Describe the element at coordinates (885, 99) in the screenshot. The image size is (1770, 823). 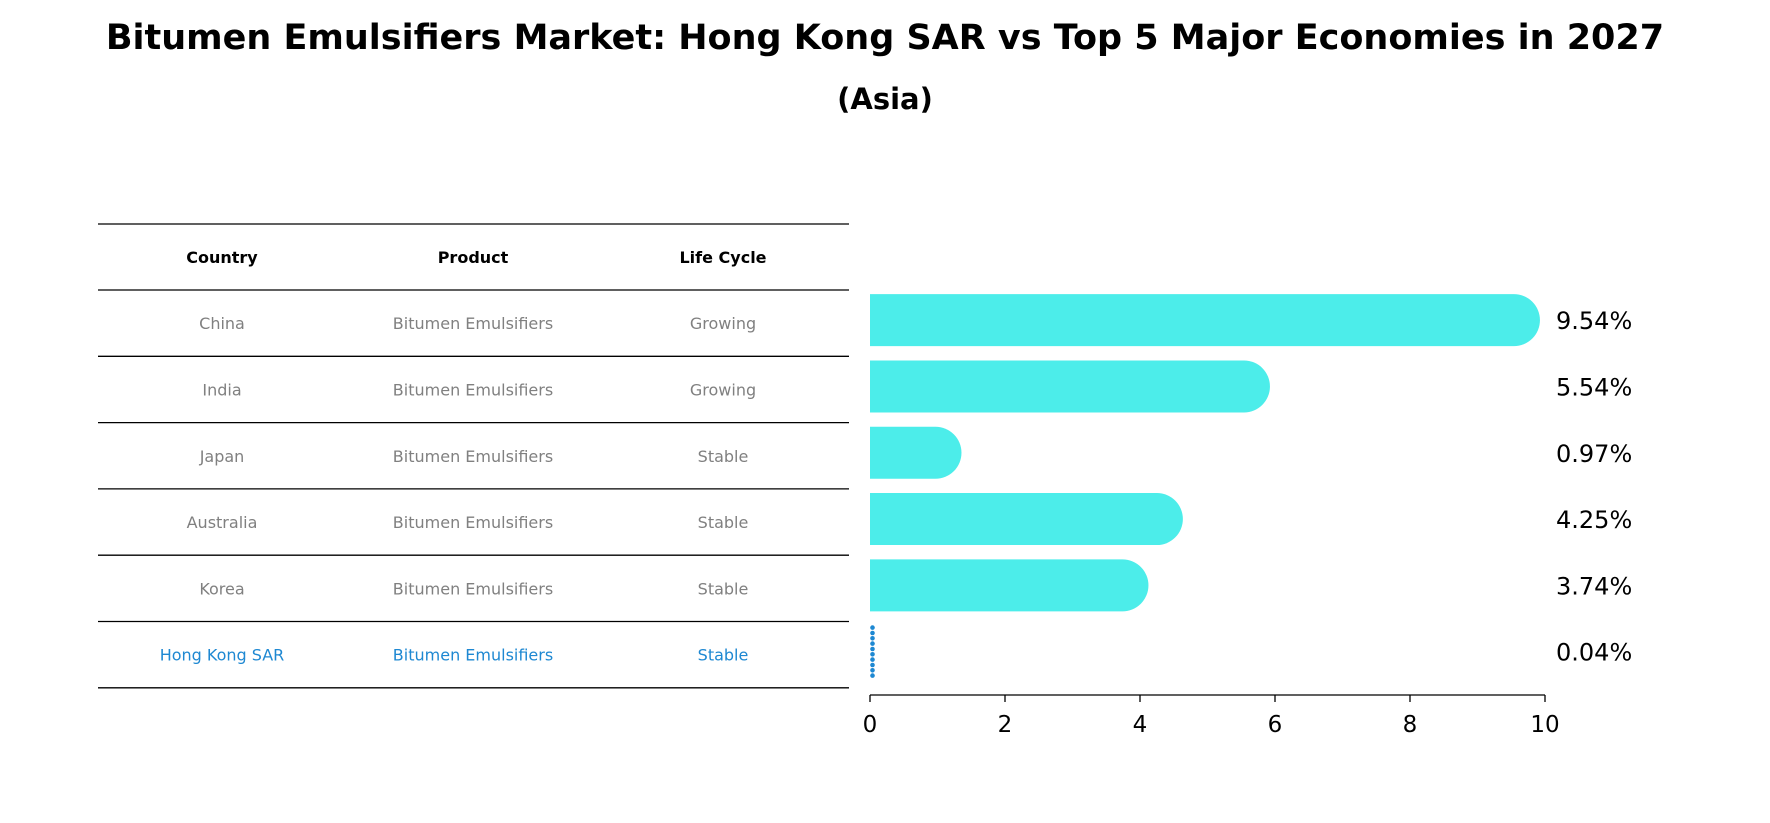
I see `chart-subtitle: (Asia)` at that location.